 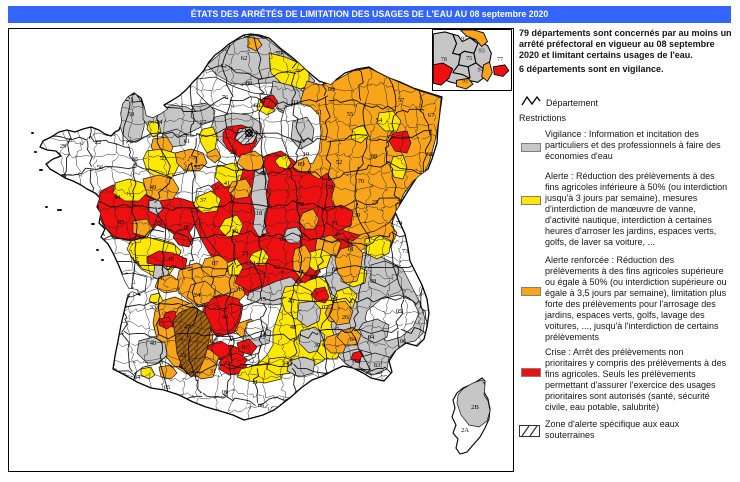 What do you see at coordinates (464, 39) in the screenshot?
I see `svg-text: 95` at bounding box center [464, 39].